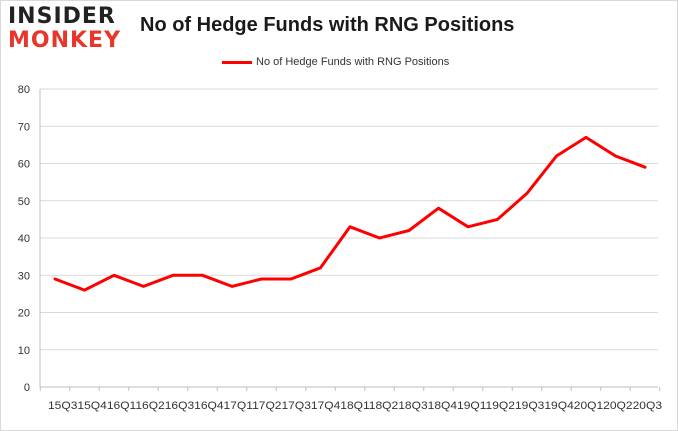 This screenshot has width=678, height=431. What do you see at coordinates (24, 165) in the screenshot?
I see `y-tick-label: 60` at bounding box center [24, 165].